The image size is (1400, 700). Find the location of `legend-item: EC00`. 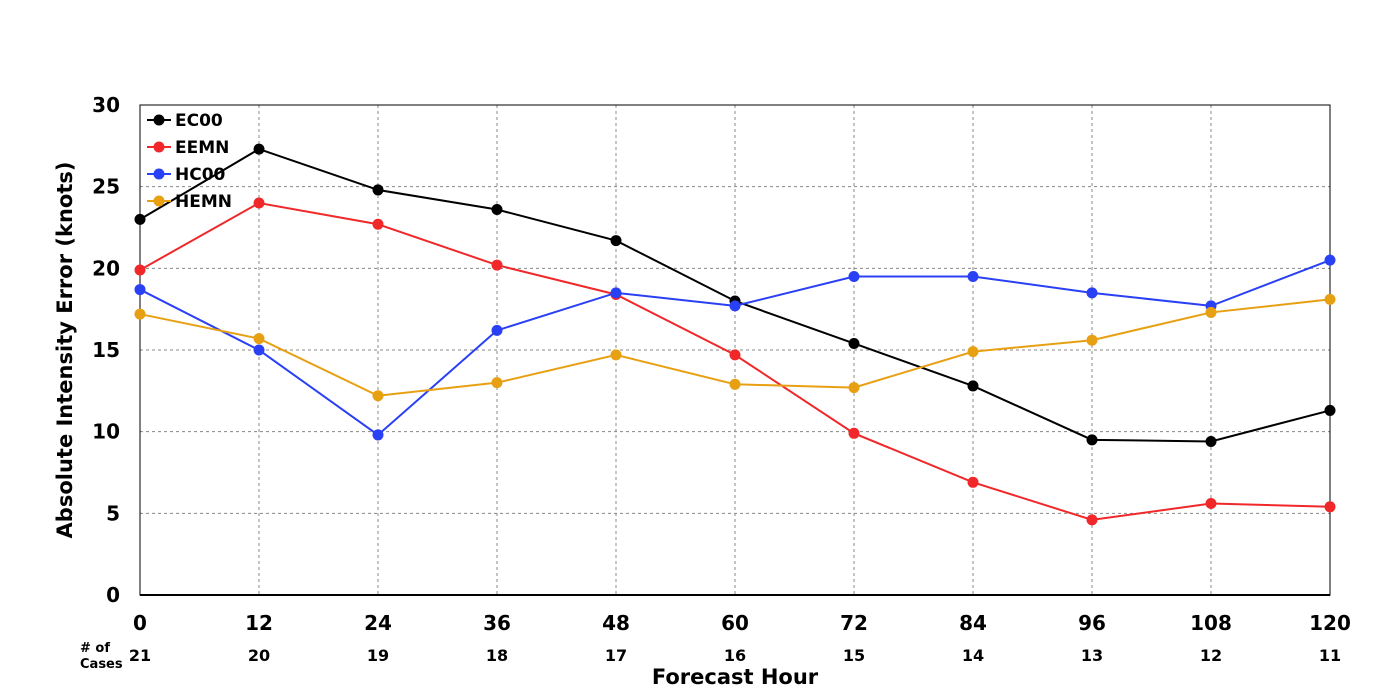

legend-item: EC00 is located at coordinates (185, 121).